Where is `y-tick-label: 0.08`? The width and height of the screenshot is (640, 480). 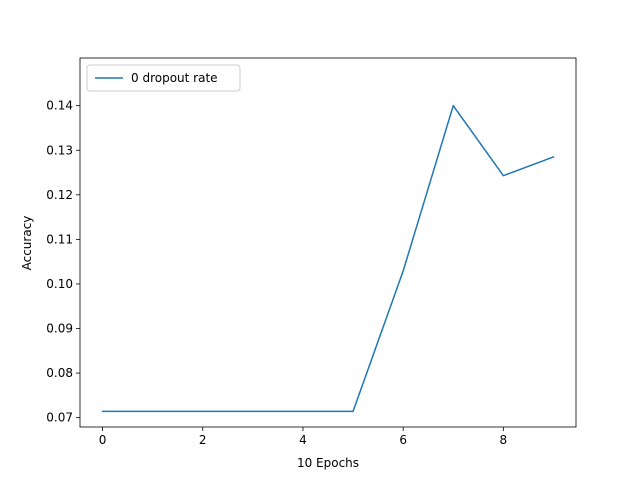 y-tick-label: 0.08 is located at coordinates (59, 373).